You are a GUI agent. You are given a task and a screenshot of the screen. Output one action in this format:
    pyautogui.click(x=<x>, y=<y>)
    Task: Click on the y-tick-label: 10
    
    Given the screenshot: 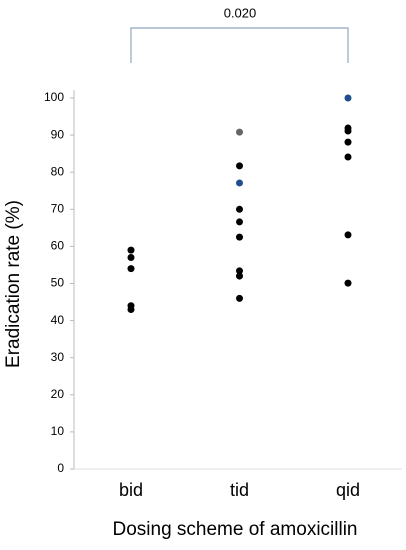 What is the action you would take?
    pyautogui.click(x=58, y=431)
    